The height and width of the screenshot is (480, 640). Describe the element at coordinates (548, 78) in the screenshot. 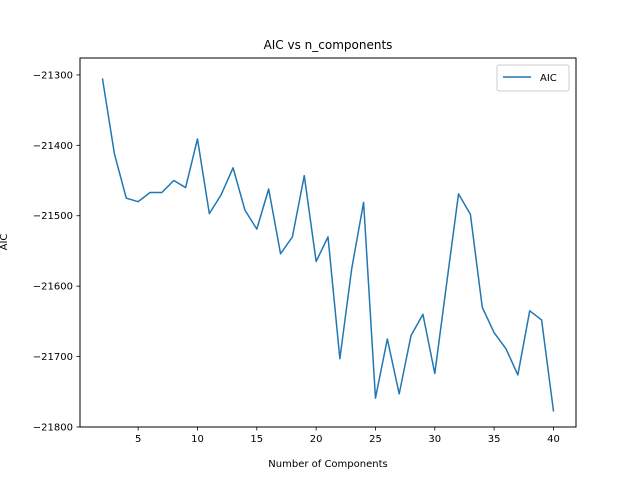

I see `legend-label-aic: AIC` at that location.